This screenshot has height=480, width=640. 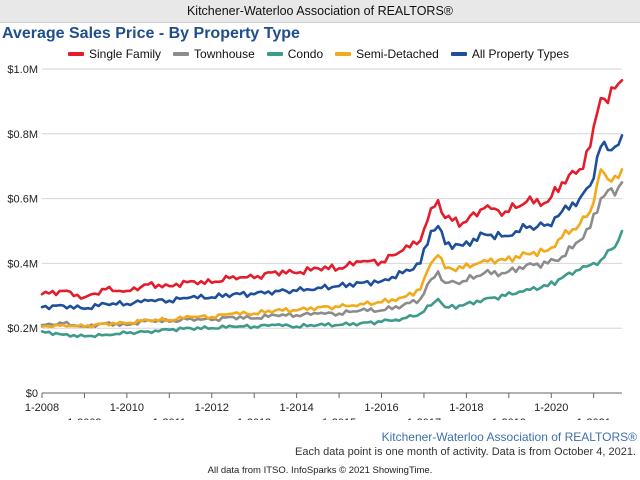 What do you see at coordinates (169, 418) in the screenshot?
I see `x-tick-label: 1-2011` at bounding box center [169, 418].